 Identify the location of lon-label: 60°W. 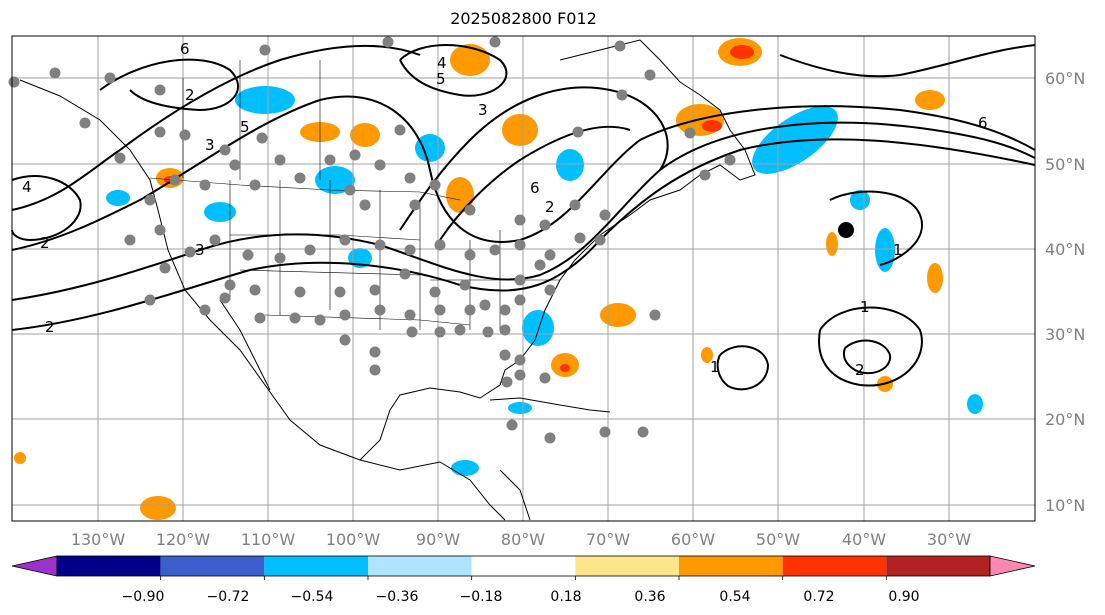
(693, 539).